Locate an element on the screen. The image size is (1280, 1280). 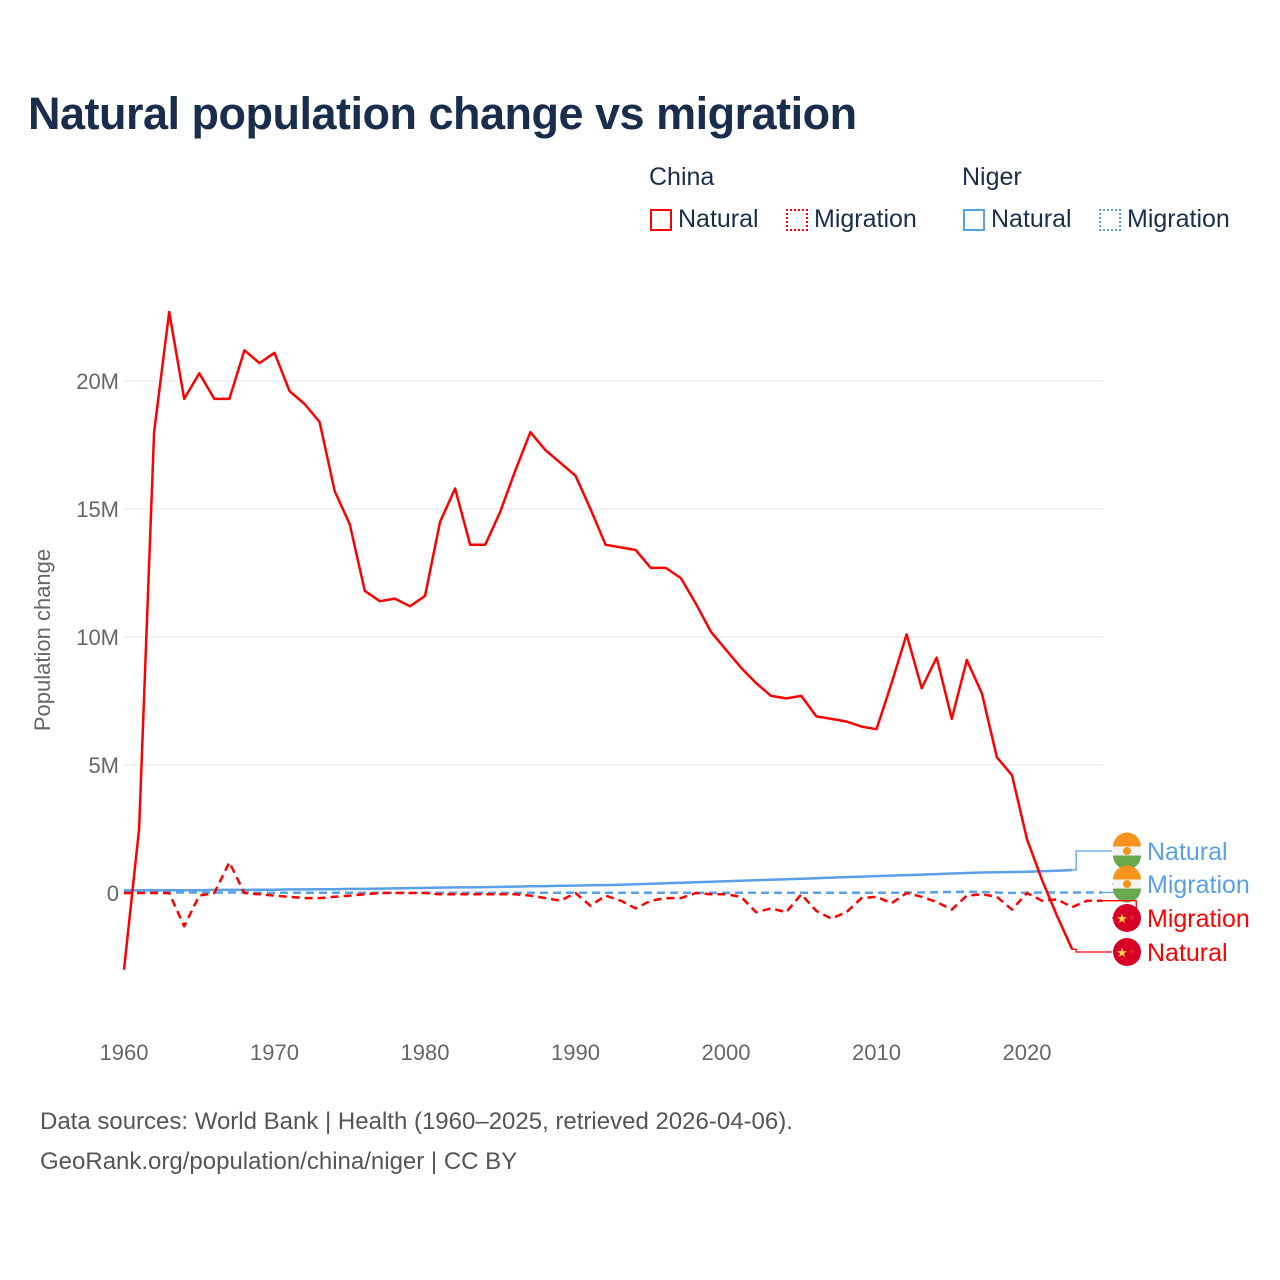
x-tick-label: 2020 is located at coordinates (1027, 1052).